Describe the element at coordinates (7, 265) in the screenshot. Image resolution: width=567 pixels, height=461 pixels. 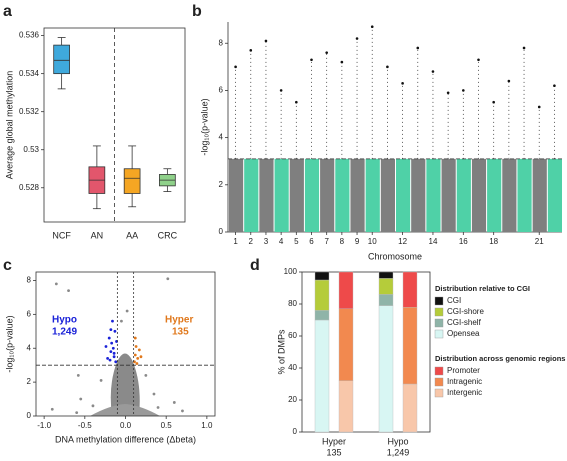
I see `panel-label: c` at that location.